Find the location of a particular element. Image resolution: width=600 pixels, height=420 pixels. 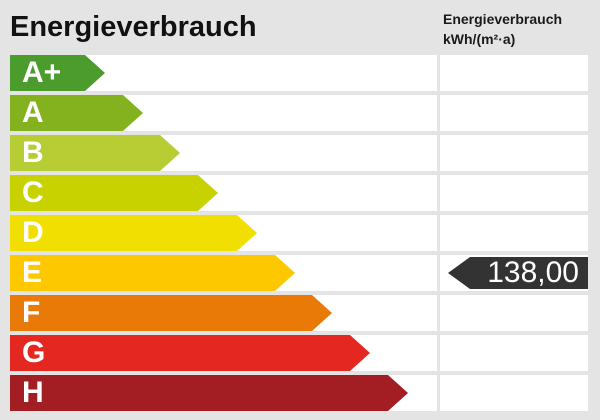

energy-class-row-c: C is located at coordinates (300, 193).